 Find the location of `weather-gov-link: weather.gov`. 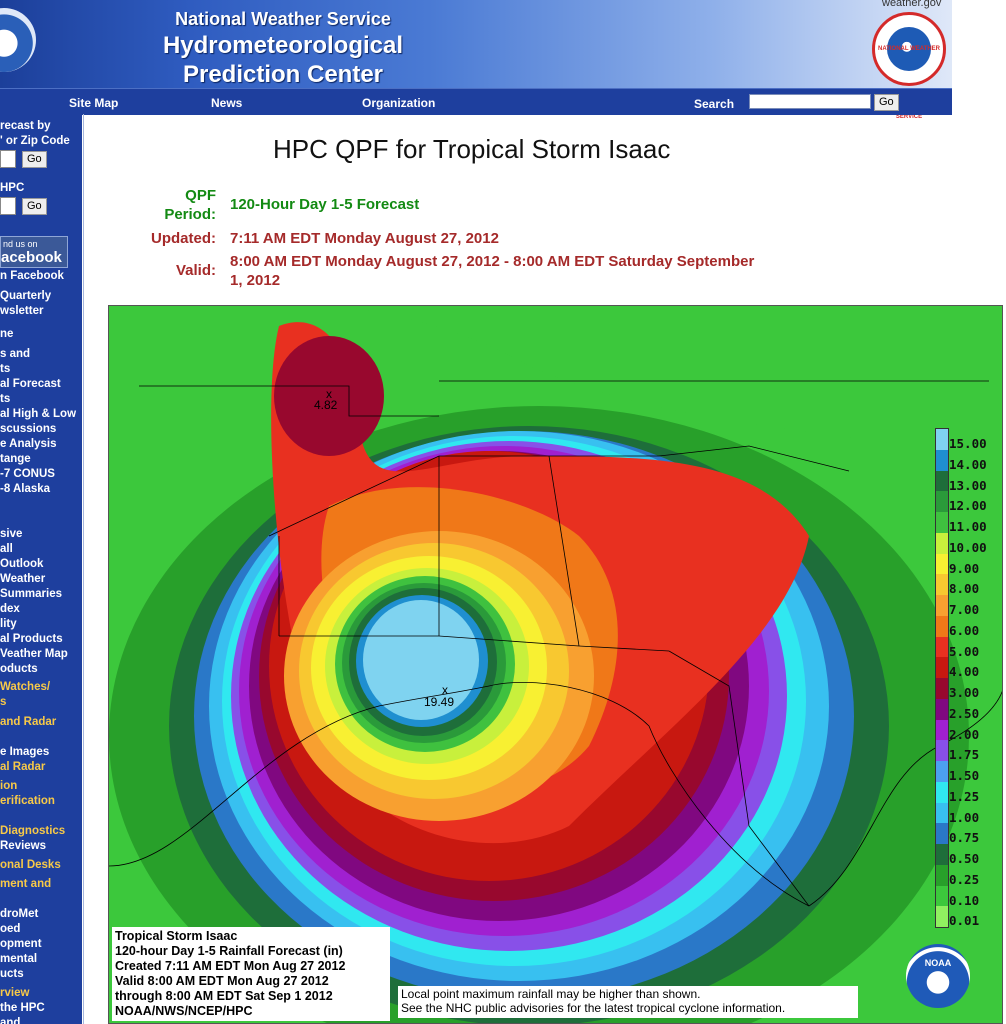

weather-gov-link: weather.gov is located at coordinates (912, 4).